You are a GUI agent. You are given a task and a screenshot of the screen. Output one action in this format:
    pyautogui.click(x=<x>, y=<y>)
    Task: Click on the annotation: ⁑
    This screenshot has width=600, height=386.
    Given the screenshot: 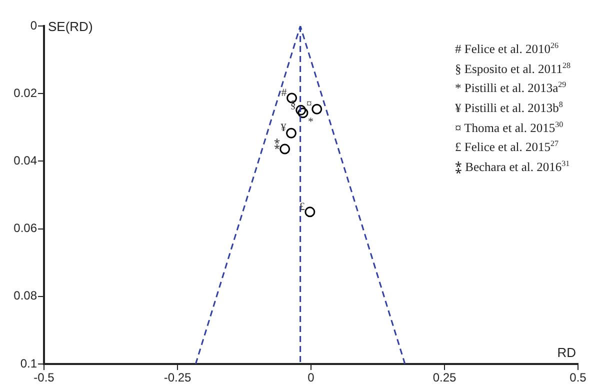 What is the action you would take?
    pyautogui.click(x=277, y=144)
    